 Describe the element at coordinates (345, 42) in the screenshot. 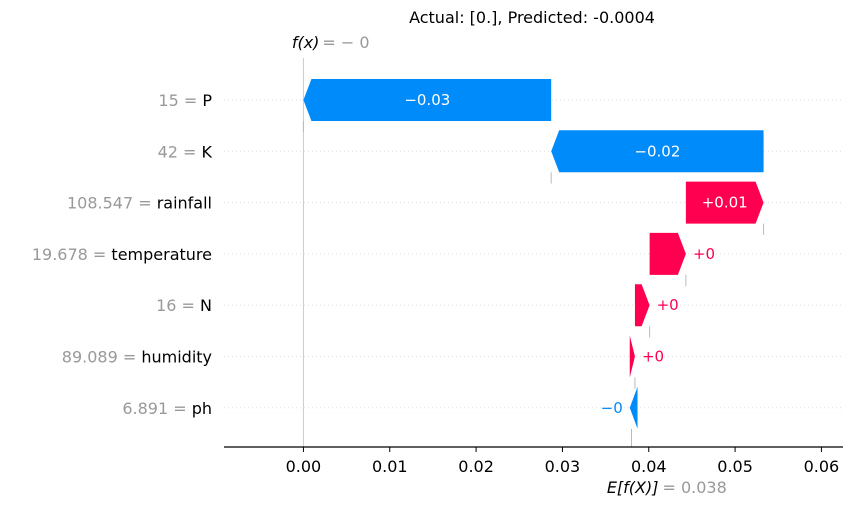

I see `fx-value: = − 0` at that location.